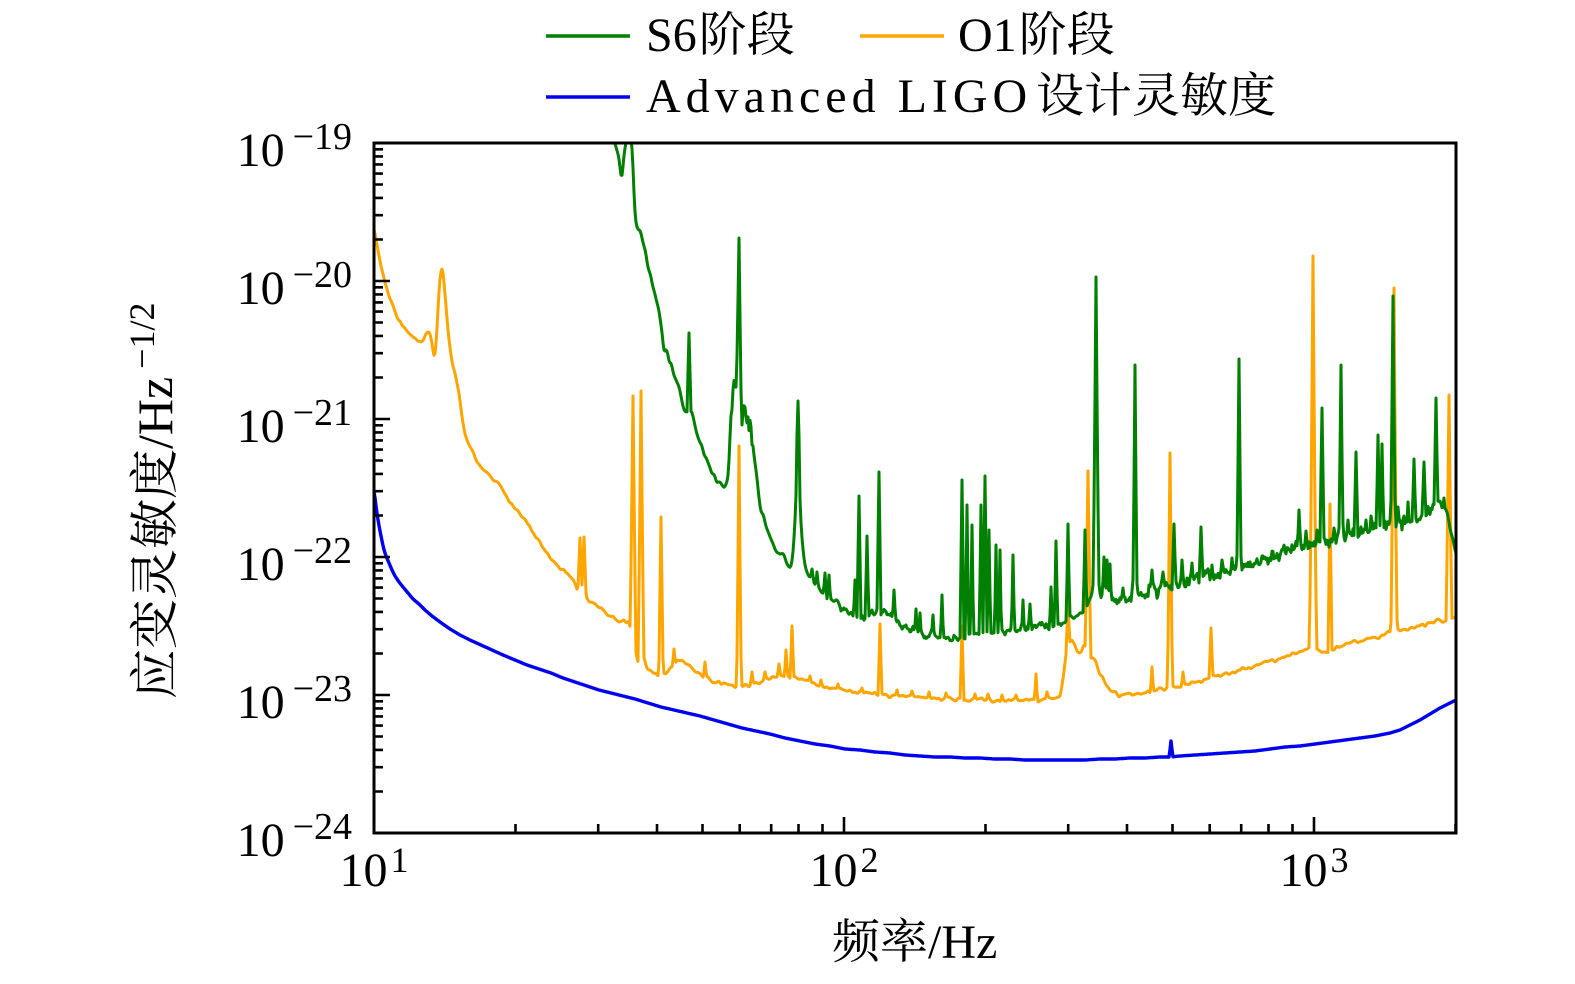 The width and height of the screenshot is (1575, 984). What do you see at coordinates (839, 96) in the screenshot?
I see `svg-text: Advanced LIGO` at bounding box center [839, 96].